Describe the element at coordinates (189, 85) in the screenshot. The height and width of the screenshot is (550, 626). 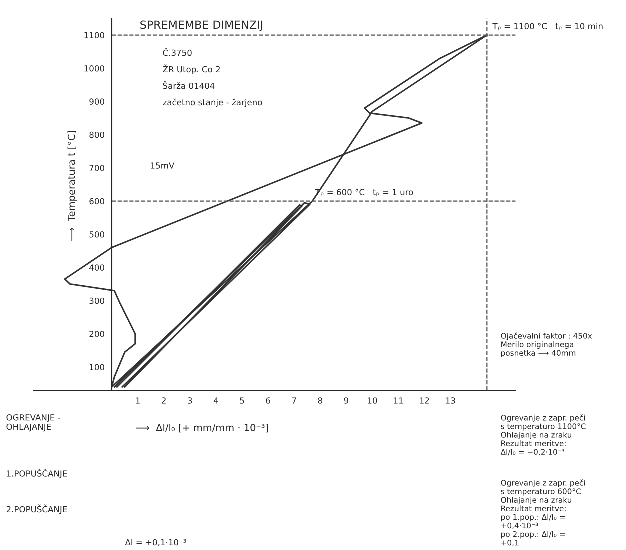
I see `annotation: Šarža 01404` at that location.